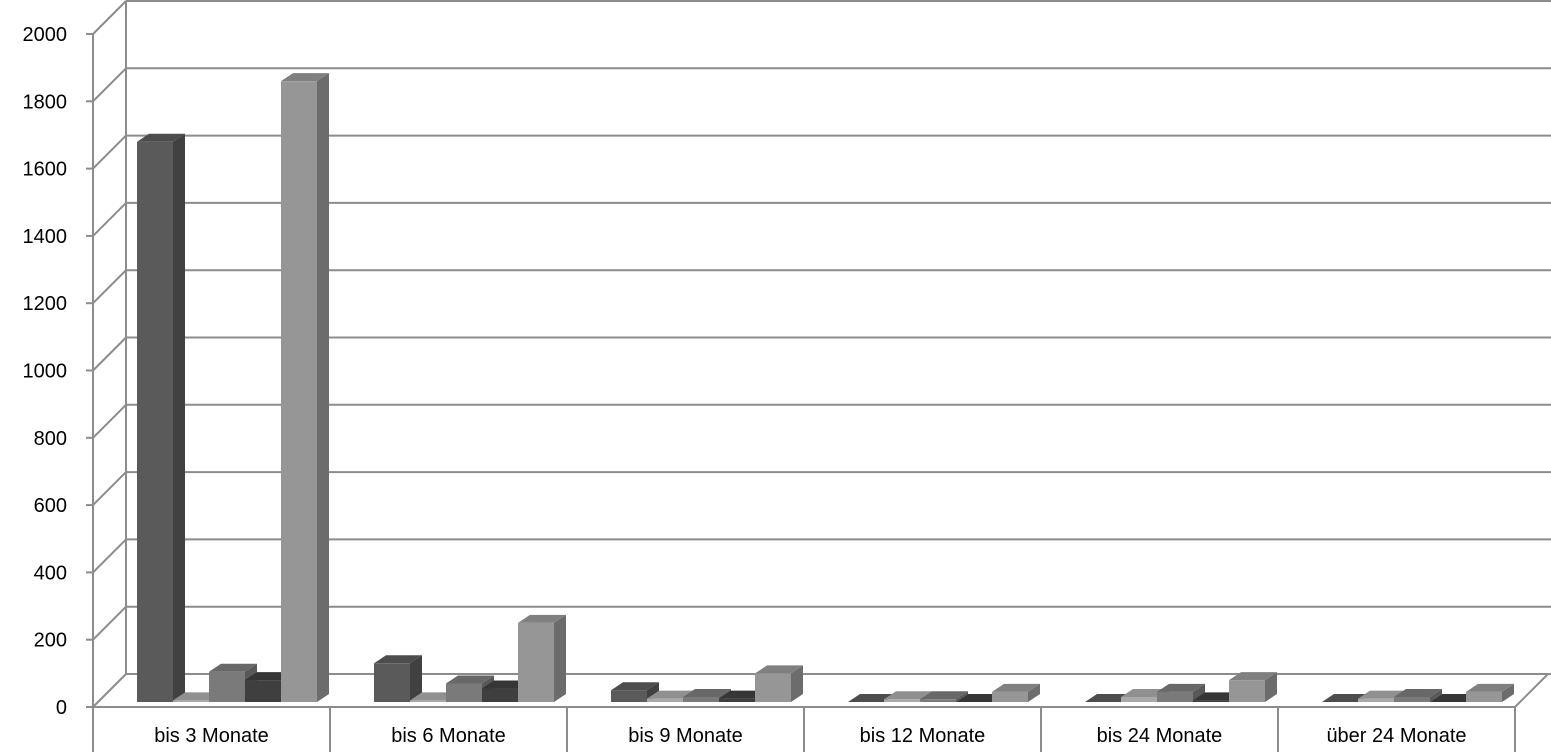 The image size is (1551, 755). I want to click on y-tick-labels: 0 200 400 600 800 1000 1200 1400 1600 1800 2000, so click(45, 371).